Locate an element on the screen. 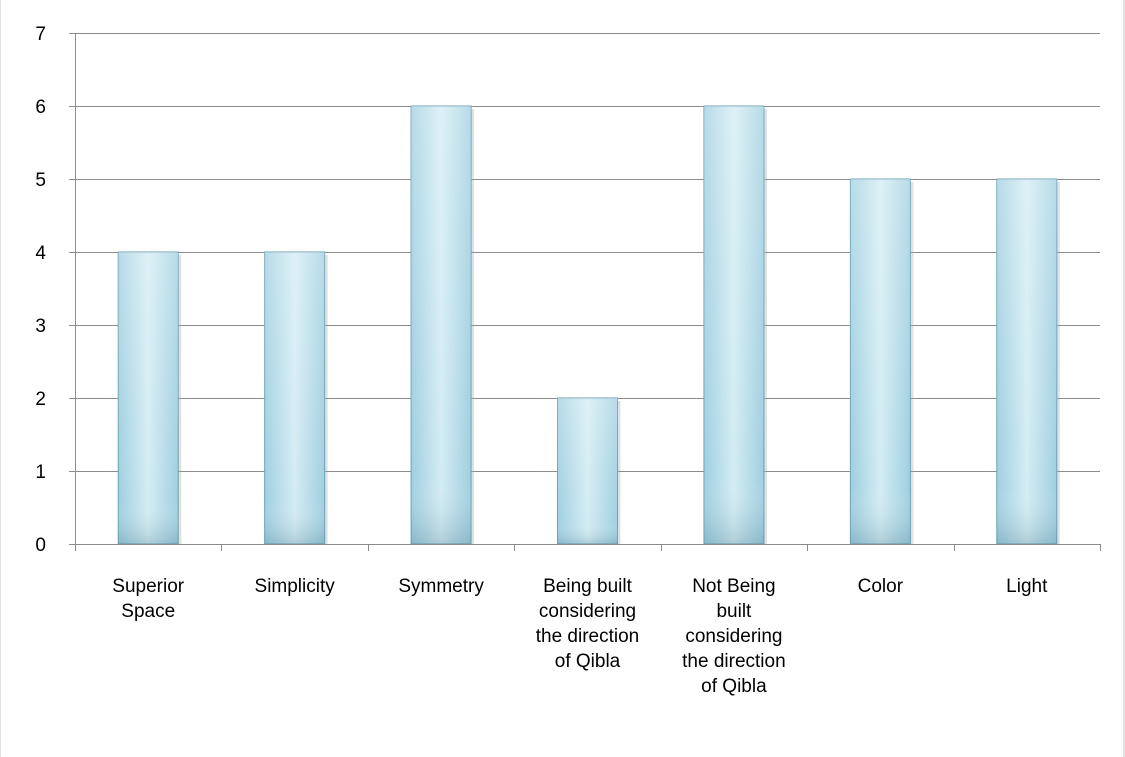  x-category-label: Color is located at coordinates (881, 586).